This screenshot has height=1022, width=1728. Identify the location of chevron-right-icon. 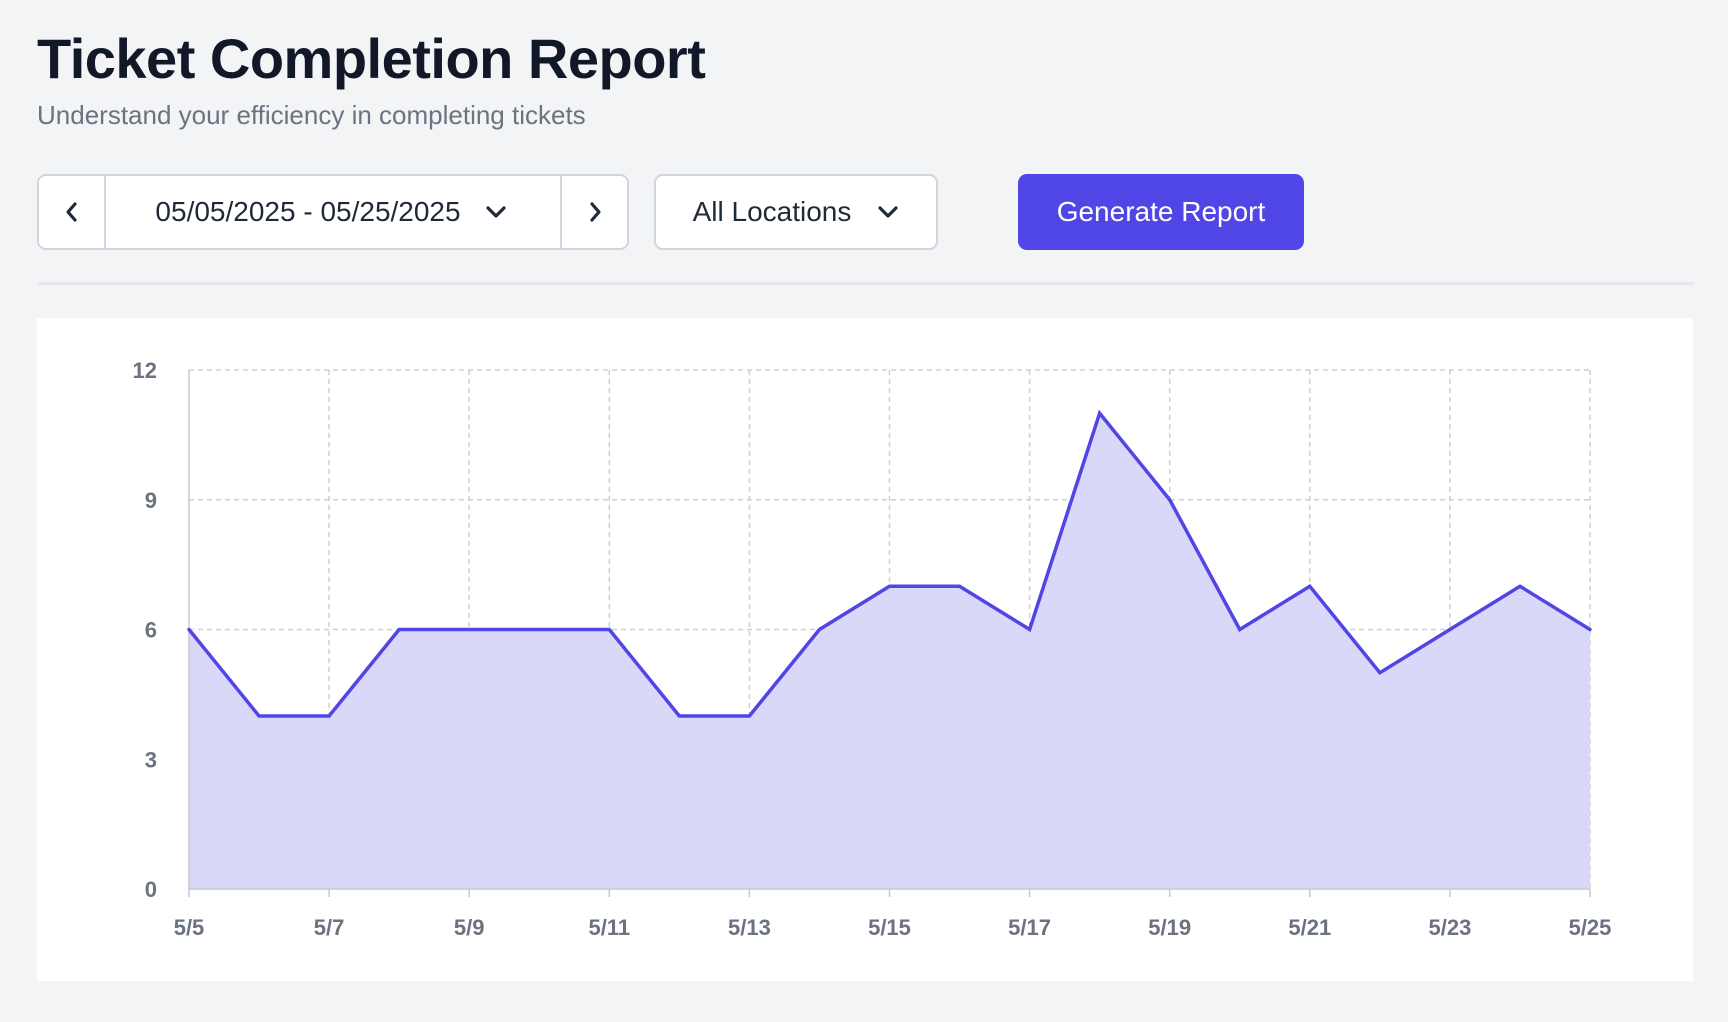
(595, 212).